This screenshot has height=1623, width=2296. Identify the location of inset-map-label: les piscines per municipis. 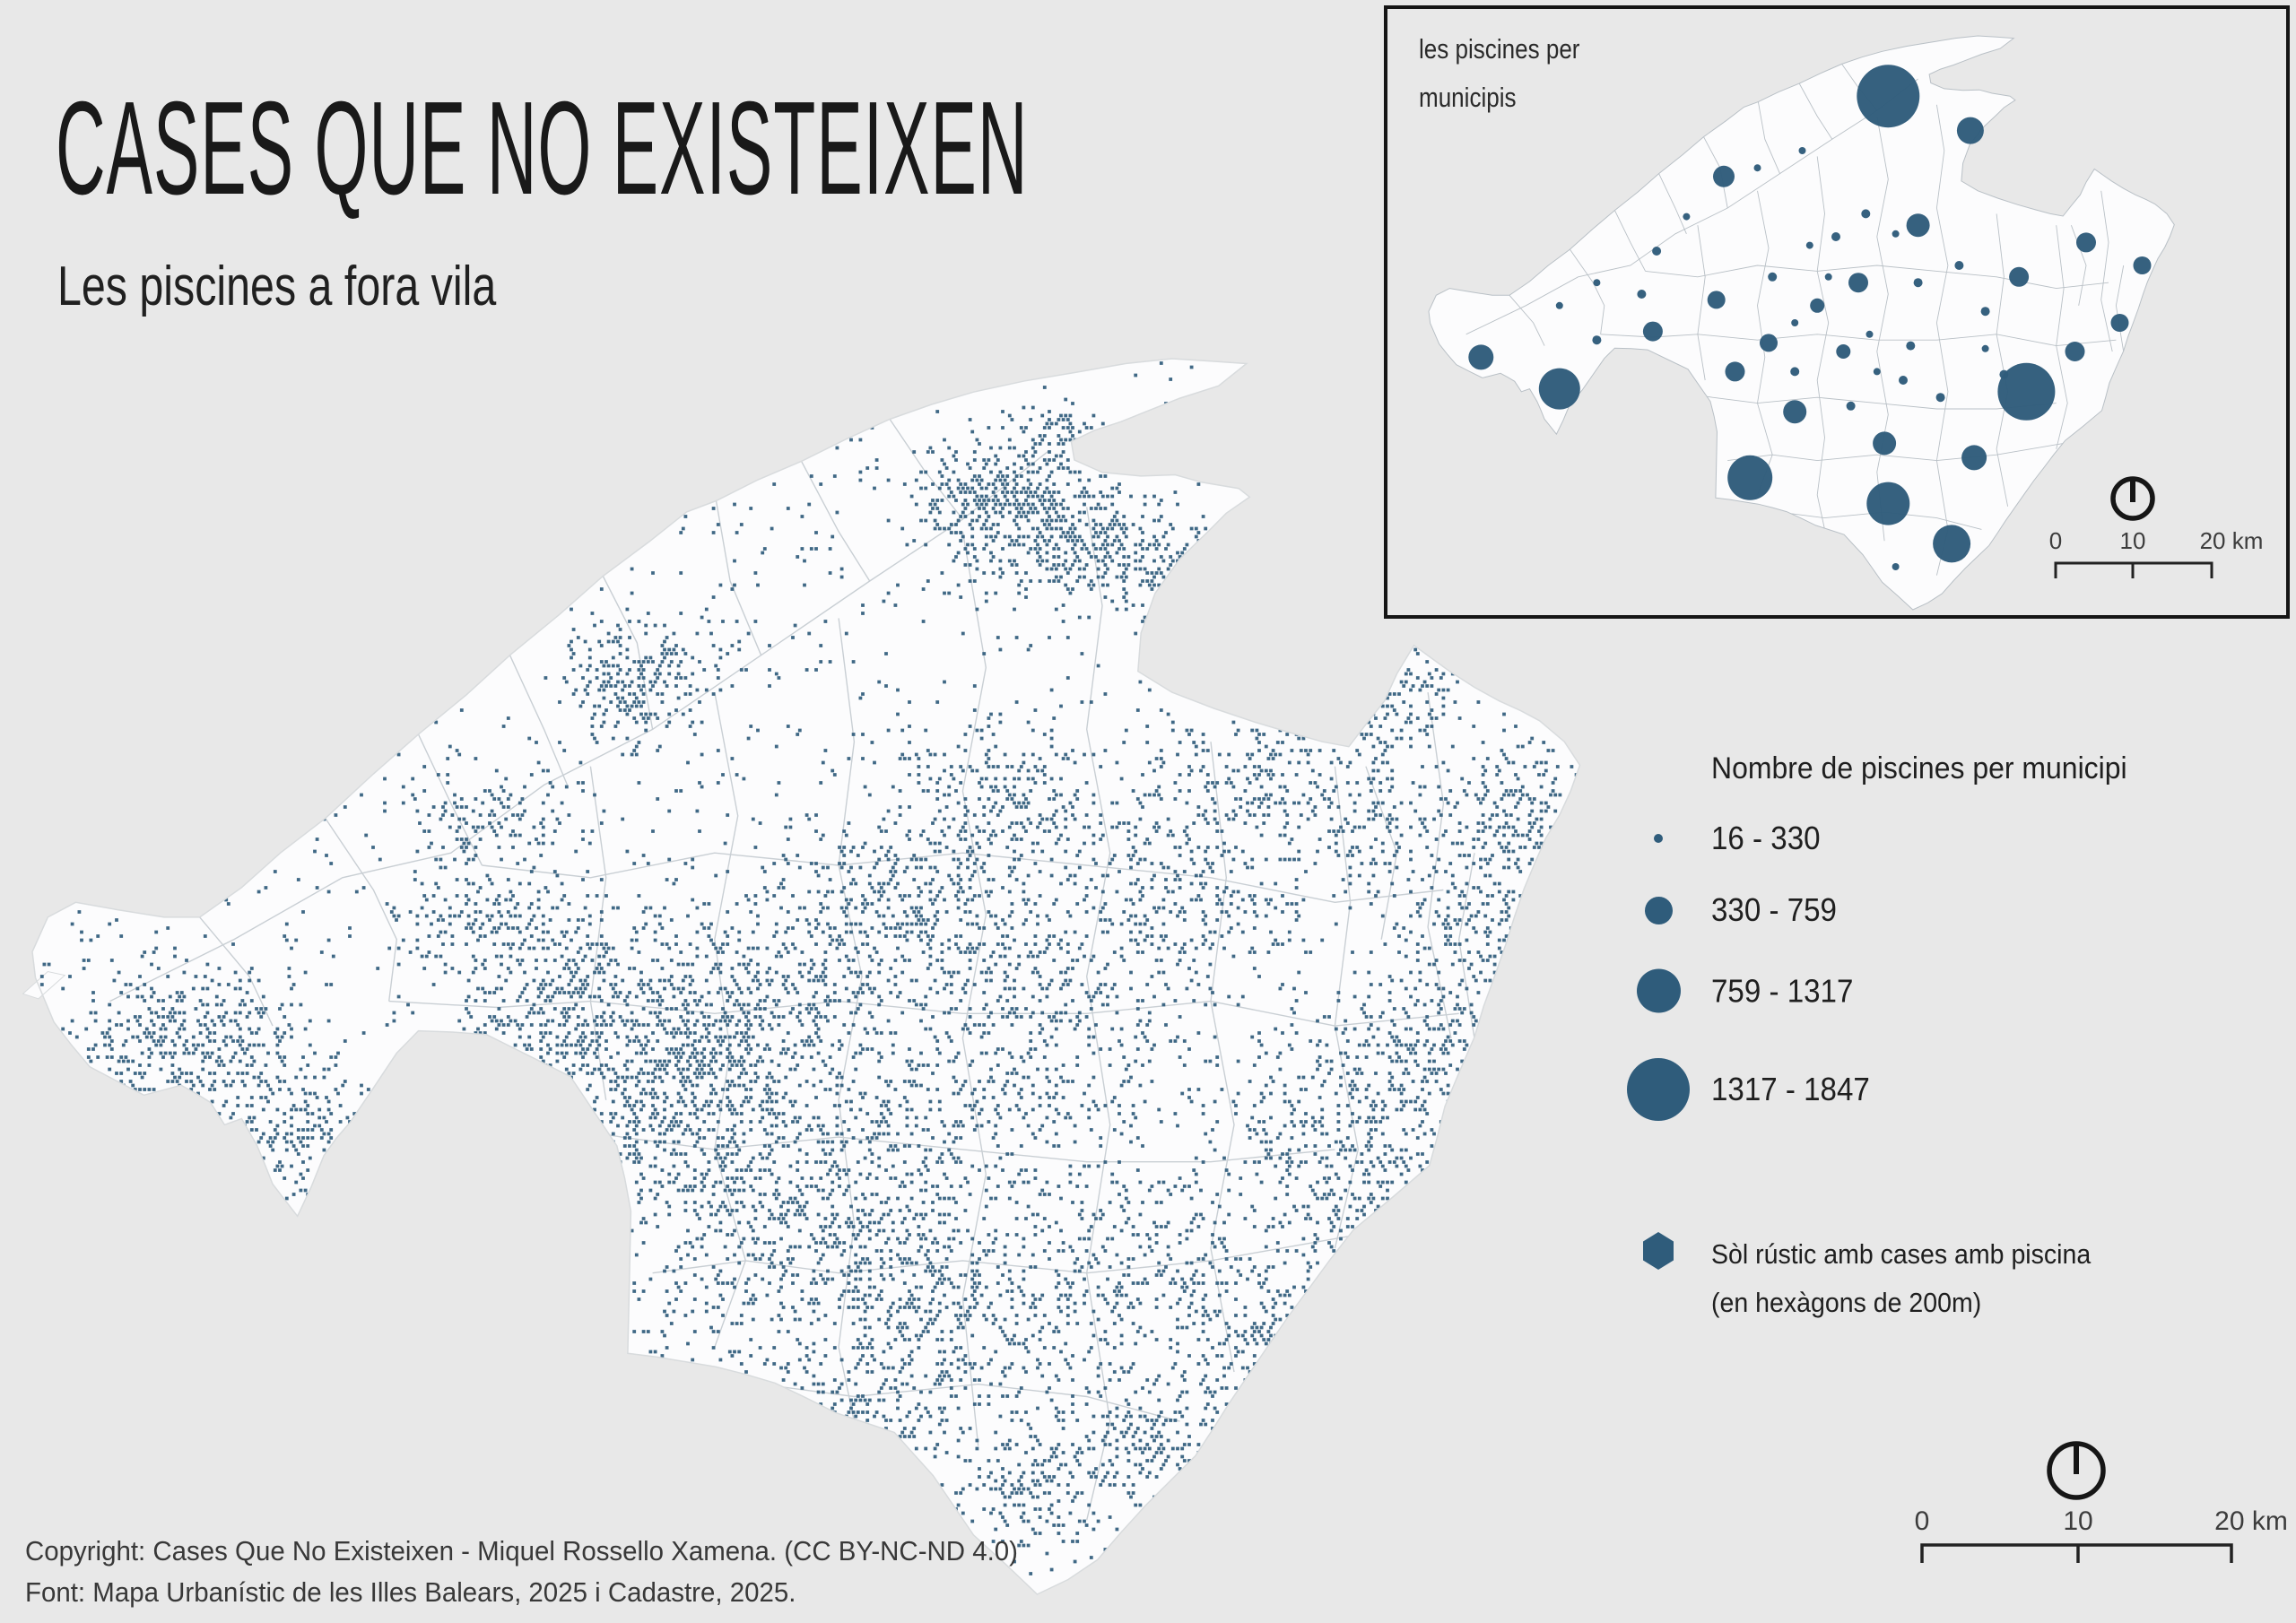
(1499, 74).